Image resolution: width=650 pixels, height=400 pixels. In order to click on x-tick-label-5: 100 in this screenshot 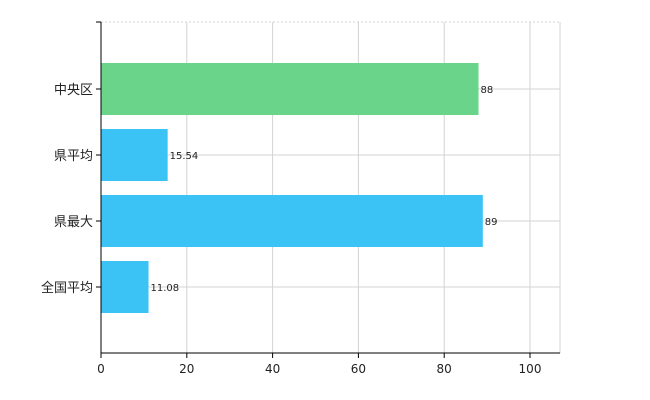, I will do `click(530, 369)`.